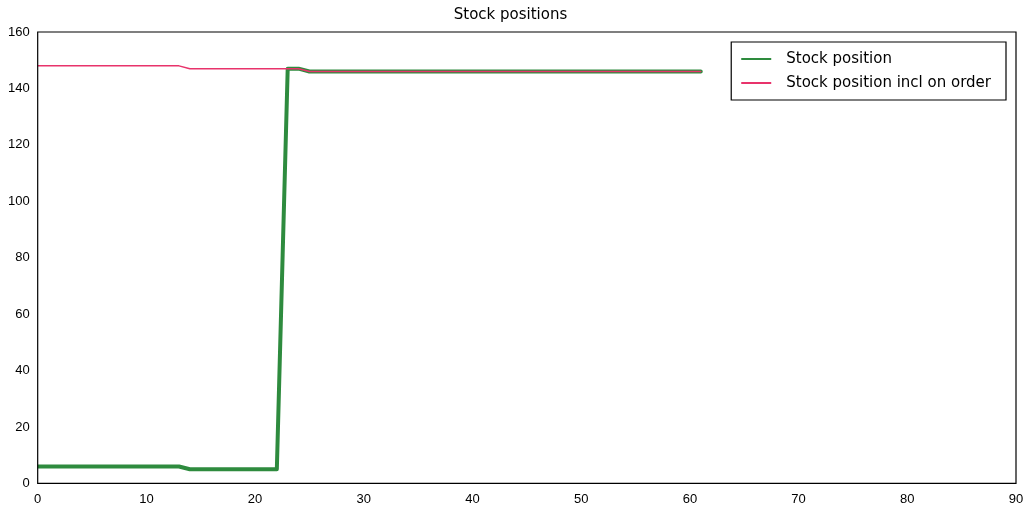 This screenshot has width=1028, height=510. Describe the element at coordinates (364, 498) in the screenshot. I see `x-tick-label: 30` at that location.